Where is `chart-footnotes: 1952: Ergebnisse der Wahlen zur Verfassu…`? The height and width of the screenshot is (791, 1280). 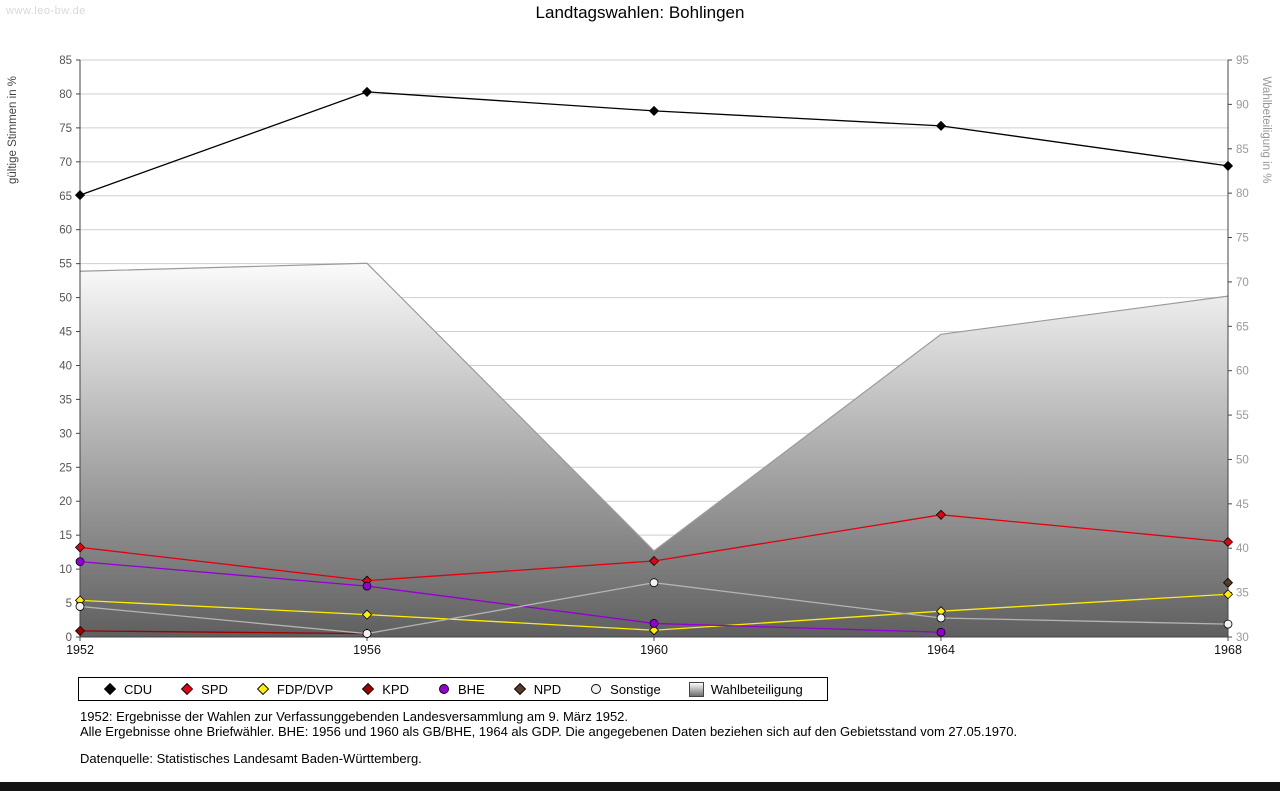
chart-footnotes: 1952: Ergebnisse der Wahlen zur Verfassu… is located at coordinates (549, 724).